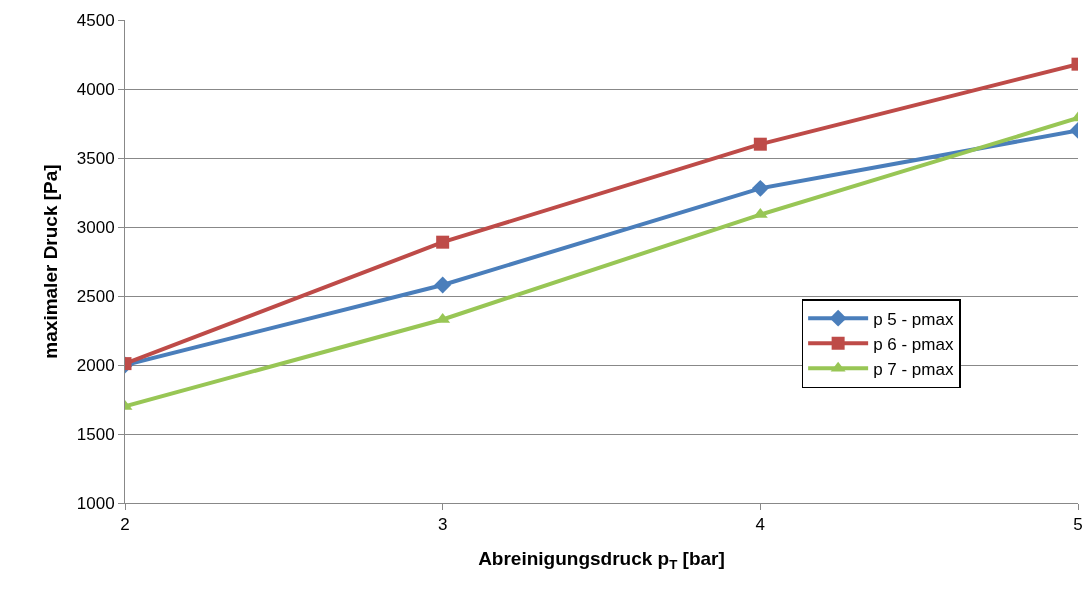 Image resolution: width=1090 pixels, height=593 pixels. Describe the element at coordinates (442, 525) in the screenshot. I see `x-tick-label: 3` at that location.